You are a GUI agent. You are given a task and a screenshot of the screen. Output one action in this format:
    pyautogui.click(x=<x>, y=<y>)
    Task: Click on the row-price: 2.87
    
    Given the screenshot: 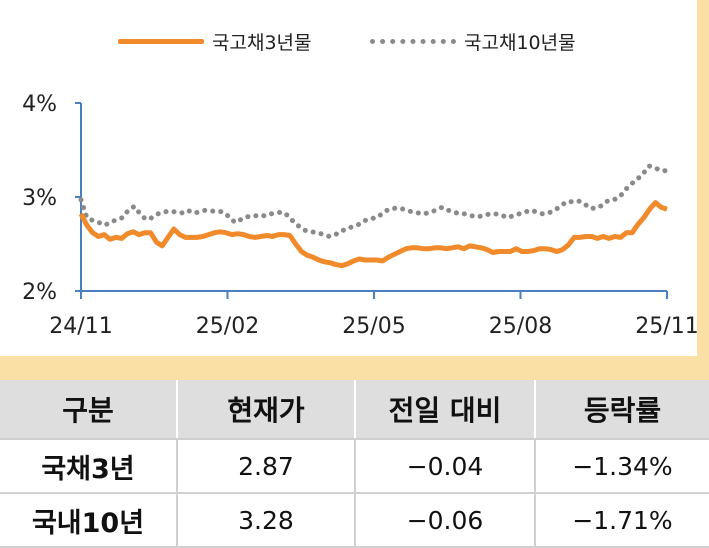 What is the action you would take?
    pyautogui.click(x=266, y=466)
    